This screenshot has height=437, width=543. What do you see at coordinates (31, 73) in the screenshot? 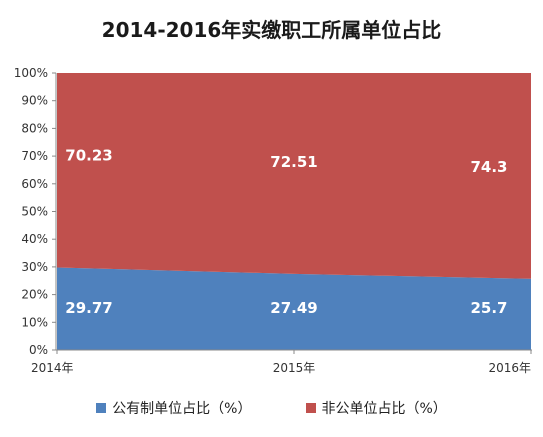
I see `y-tick-label: 100%` at bounding box center [31, 73].